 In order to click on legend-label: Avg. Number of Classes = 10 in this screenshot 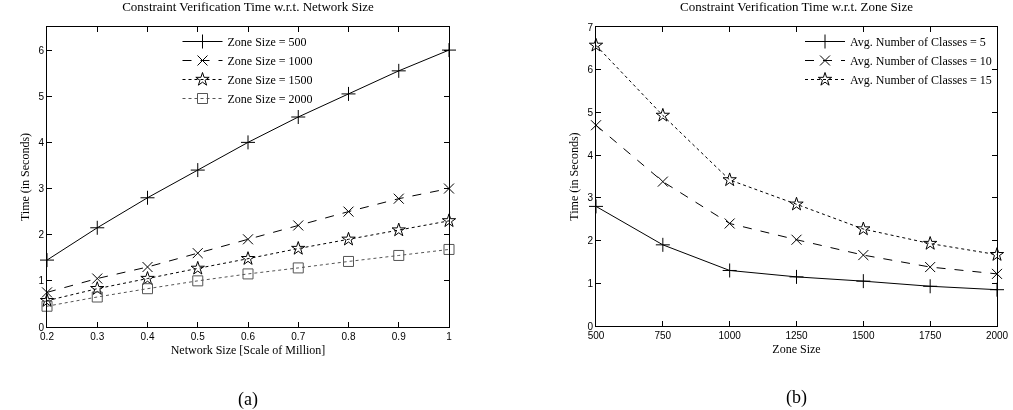, I will do `click(921, 61)`.